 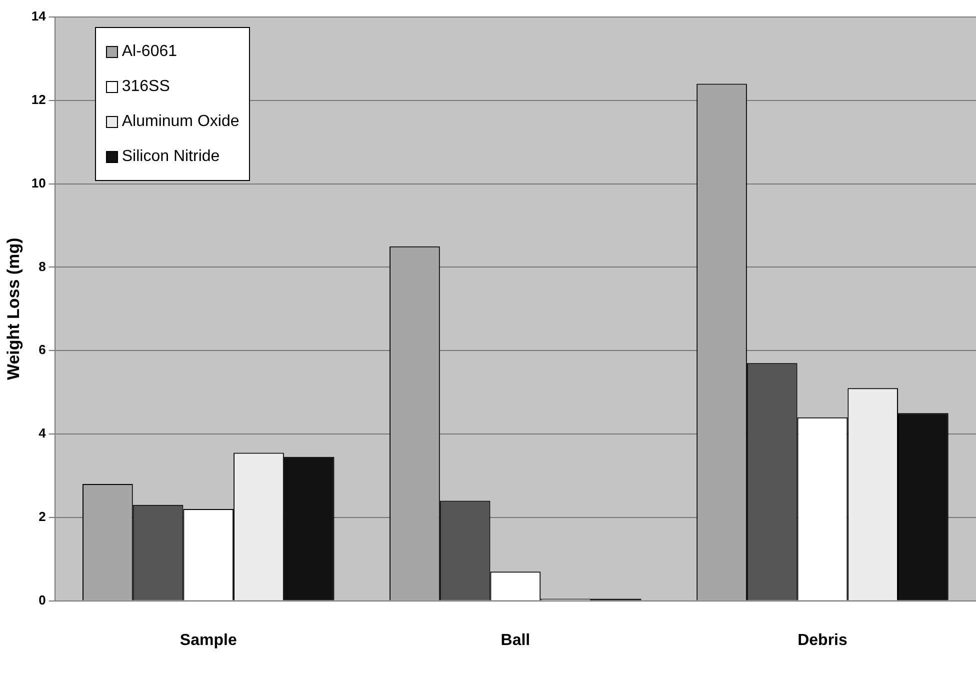 I want to click on x-tick-label: Ball, so click(x=515, y=640).